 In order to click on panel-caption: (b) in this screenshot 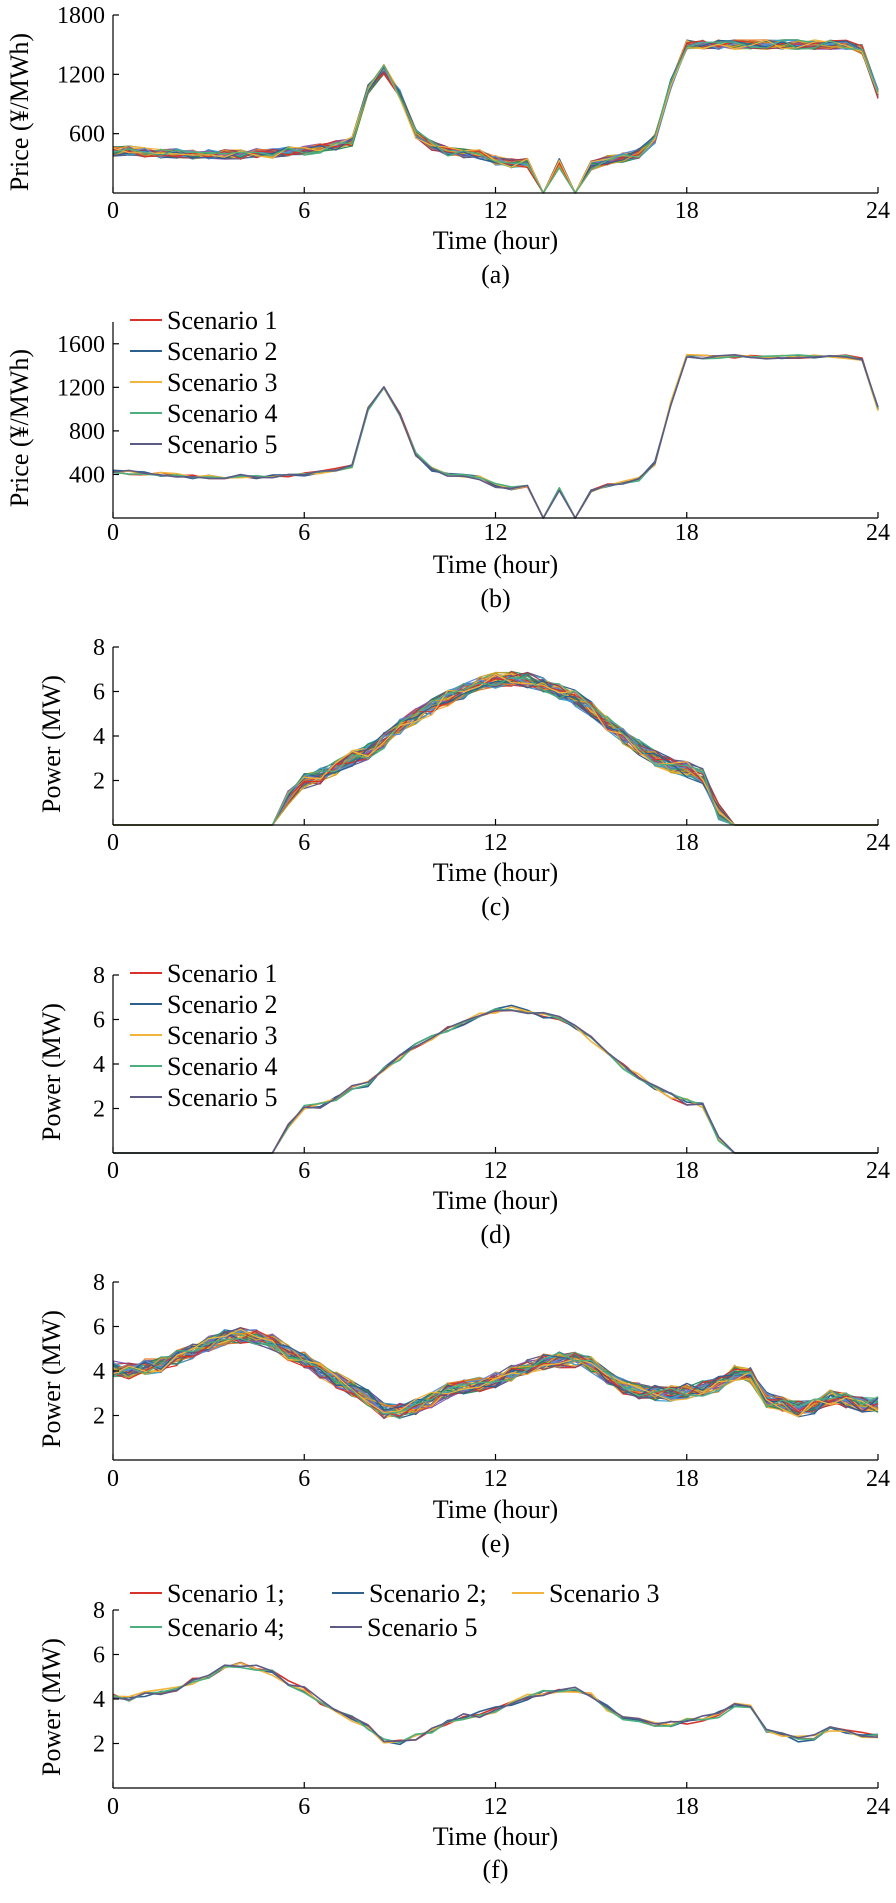, I will do `click(495, 598)`.